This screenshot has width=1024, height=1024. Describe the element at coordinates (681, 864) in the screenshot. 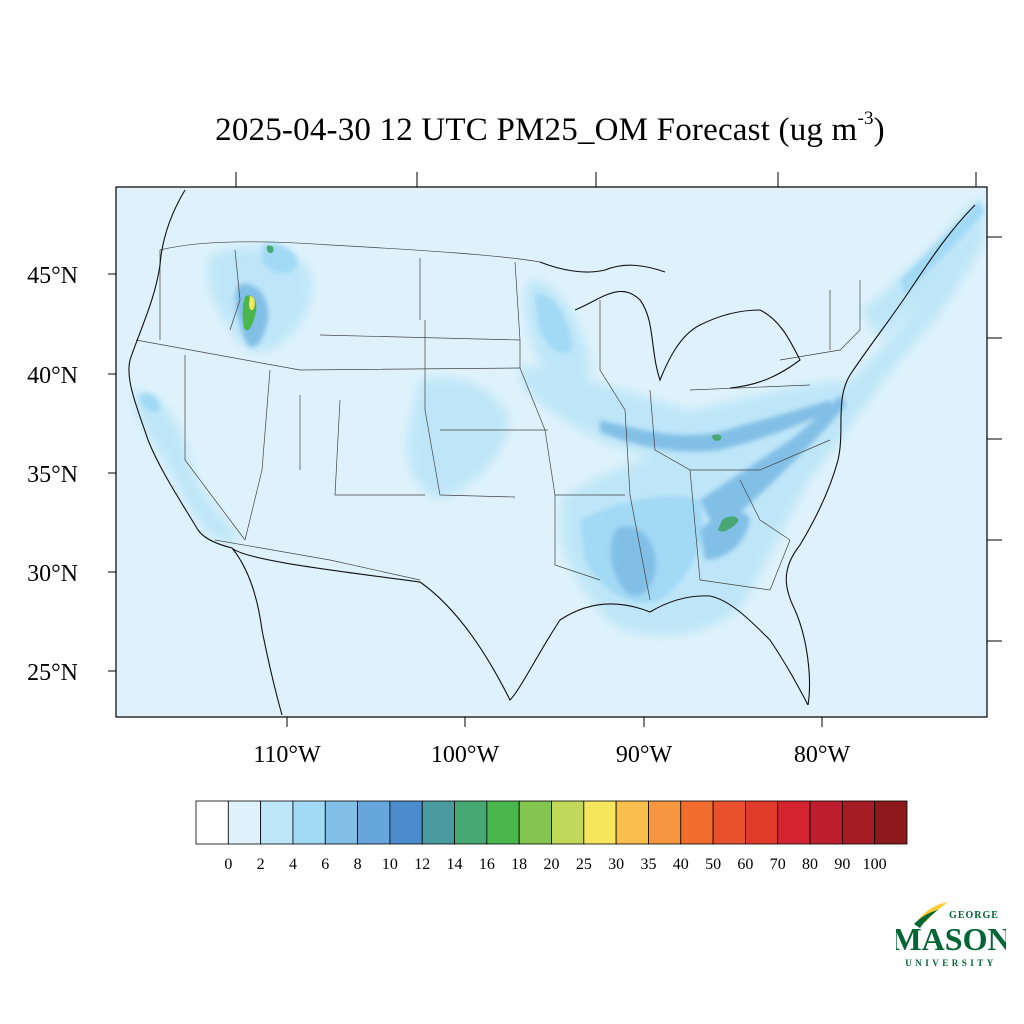

I see `colorbar-tick-label: 40` at that location.